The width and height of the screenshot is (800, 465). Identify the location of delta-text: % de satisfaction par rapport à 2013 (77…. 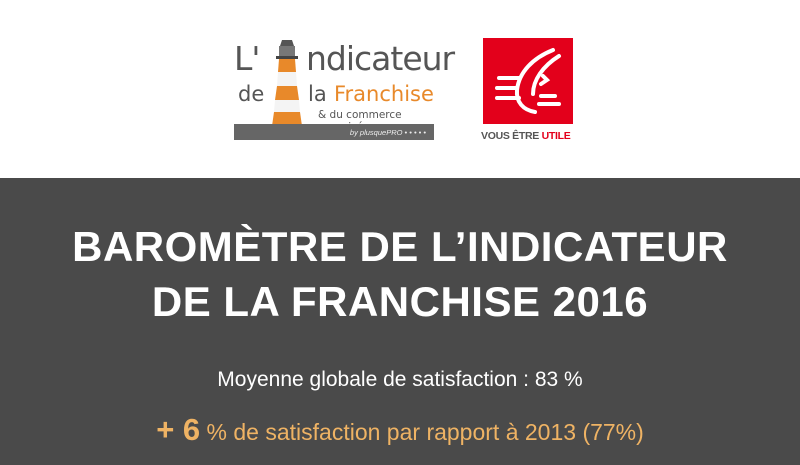
(422, 432).